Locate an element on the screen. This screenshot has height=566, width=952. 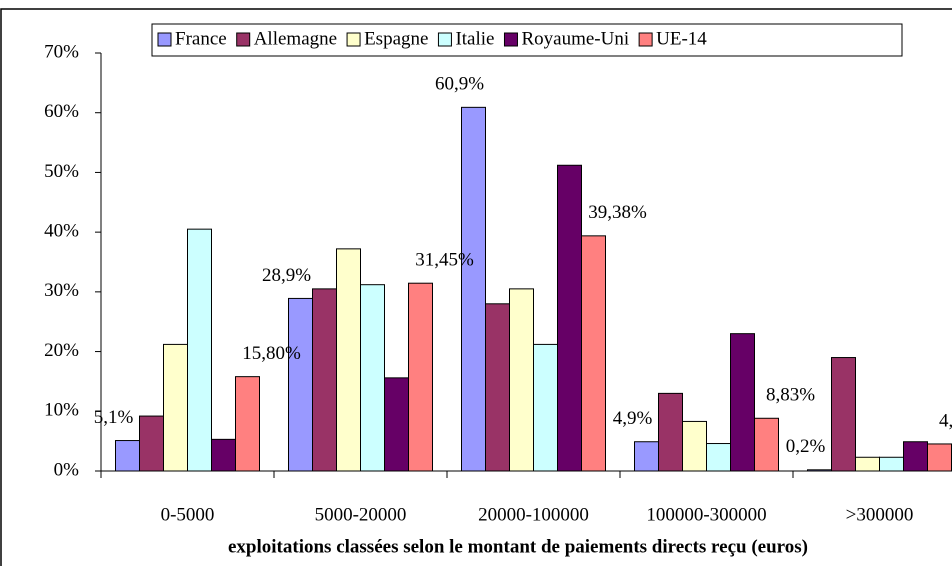
y-tick-label: 30% is located at coordinates (61, 290).